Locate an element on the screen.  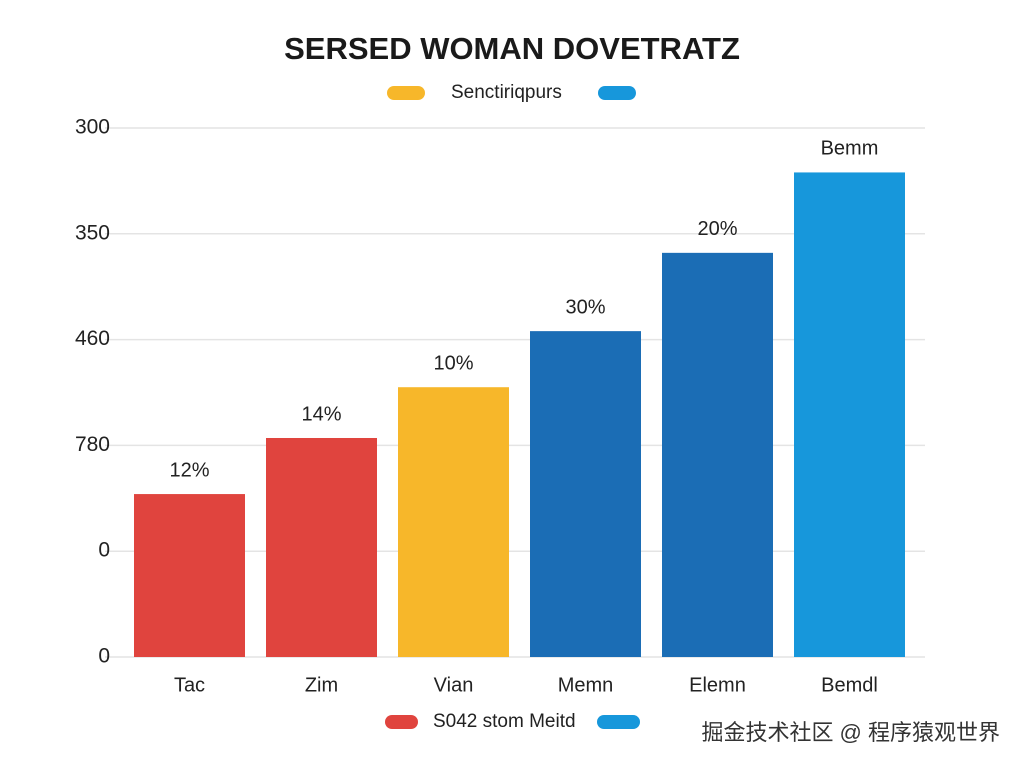
bar-annotation: 30% is located at coordinates (585, 307).